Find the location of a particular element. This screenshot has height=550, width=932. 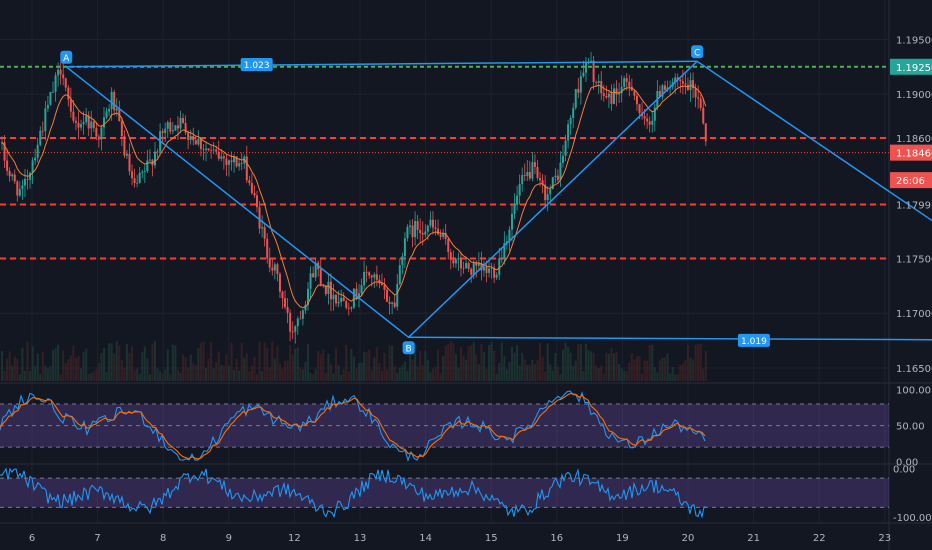

price-badge is located at coordinates (911, 66).